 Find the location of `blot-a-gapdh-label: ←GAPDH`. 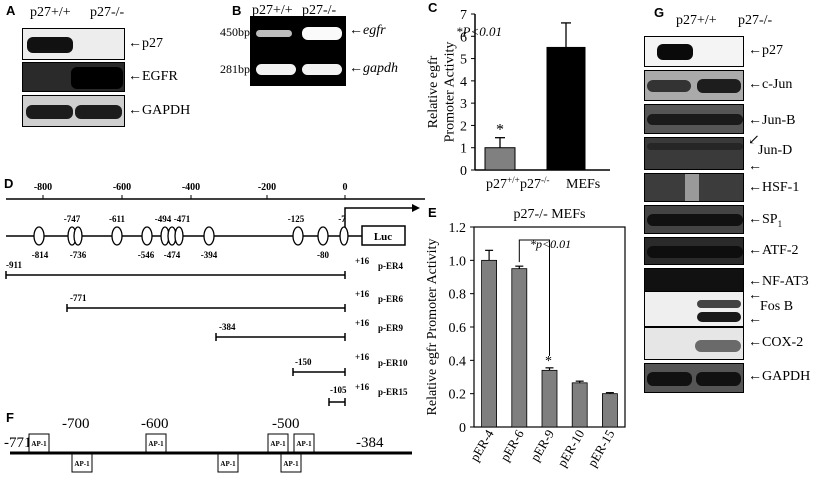

blot-a-gapdh-label: ←GAPDH is located at coordinates (159, 110).